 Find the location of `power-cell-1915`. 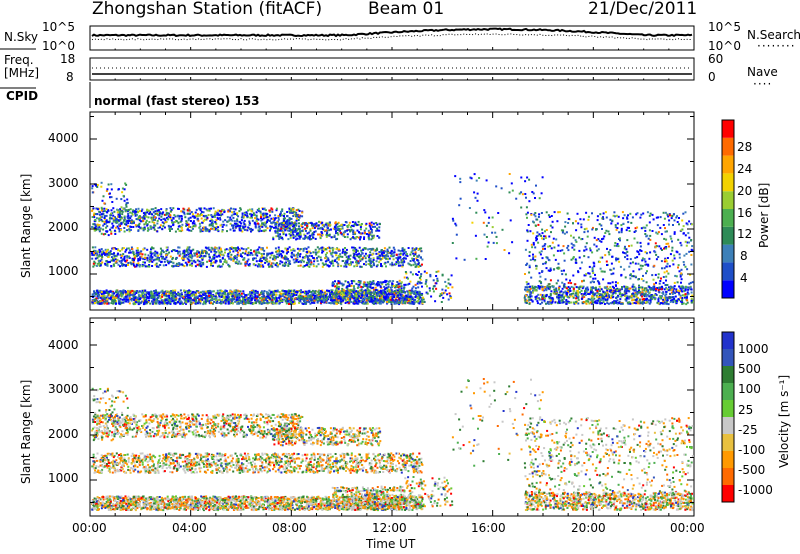

power-cell-1915 is located at coordinates (251, 290).